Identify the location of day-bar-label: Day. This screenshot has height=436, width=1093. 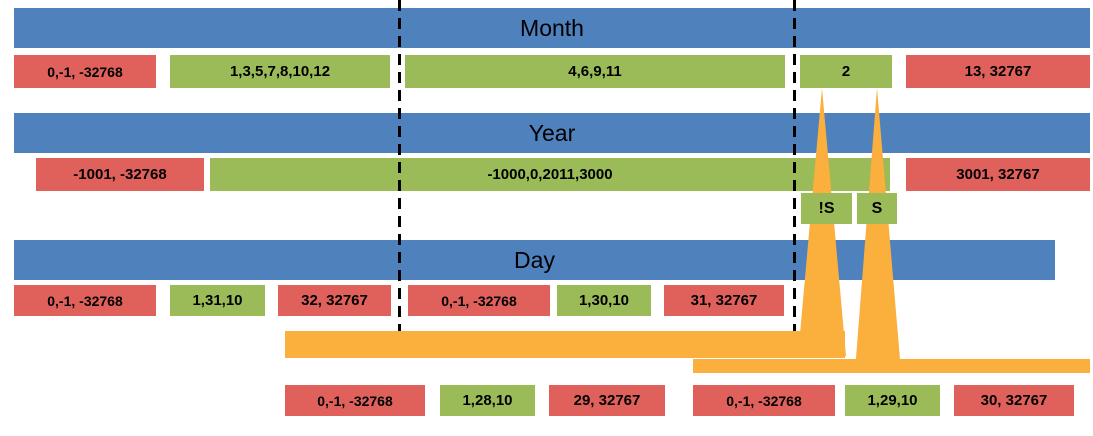
(534, 259).